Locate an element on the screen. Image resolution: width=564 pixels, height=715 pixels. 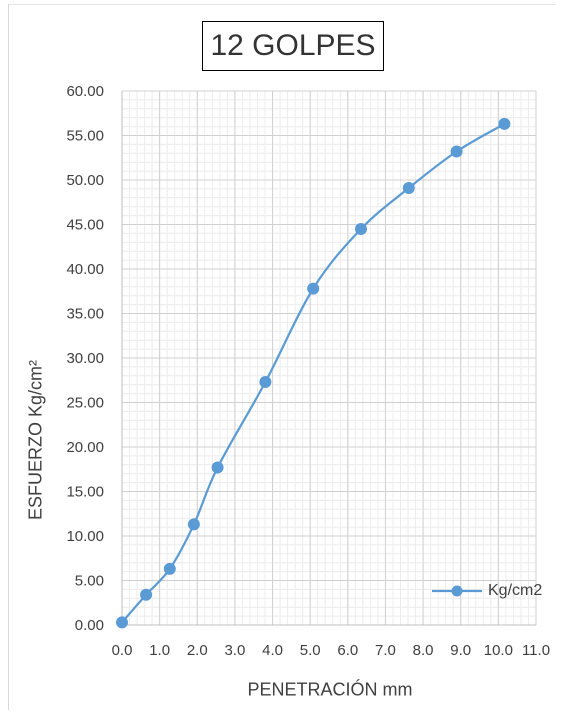
y-tick-label: 40.00 is located at coordinates (85, 269).